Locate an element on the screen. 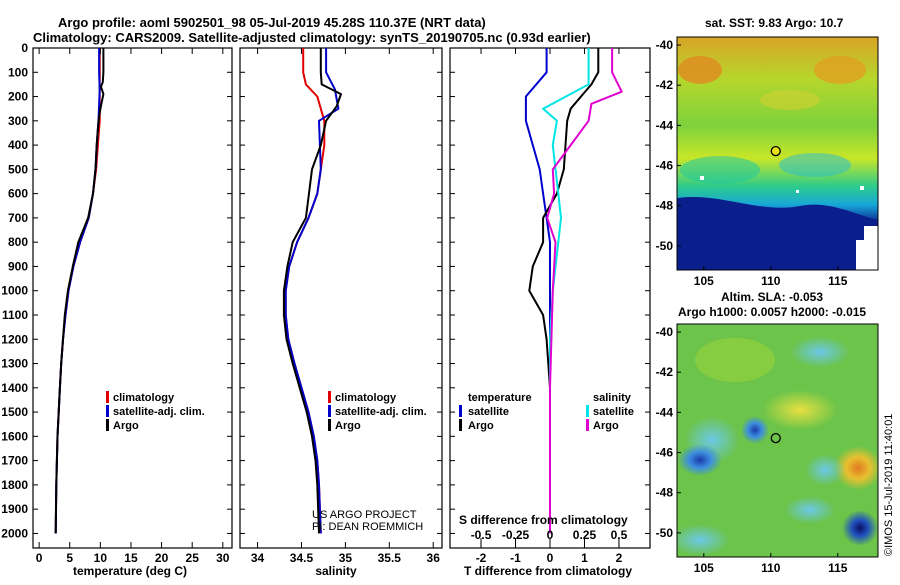 The width and height of the screenshot is (900, 585). lat-tick-label: -40 is located at coordinates (665, 332).